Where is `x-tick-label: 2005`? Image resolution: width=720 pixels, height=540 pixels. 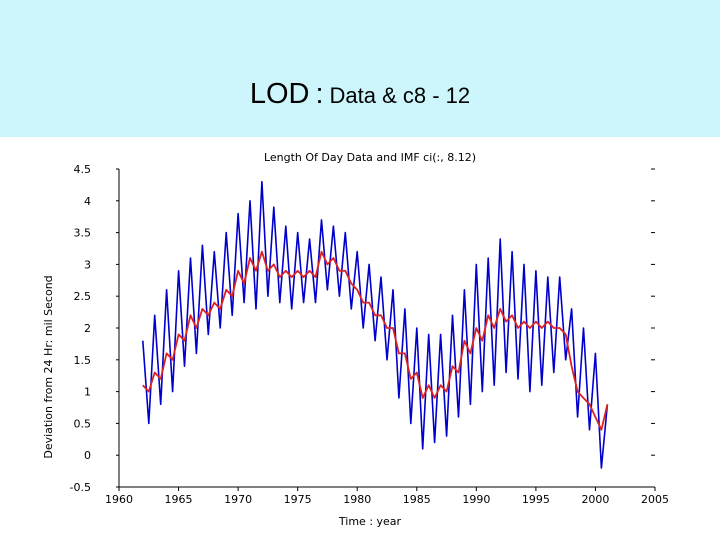
x-tick-label: 2005 is located at coordinates (655, 499).